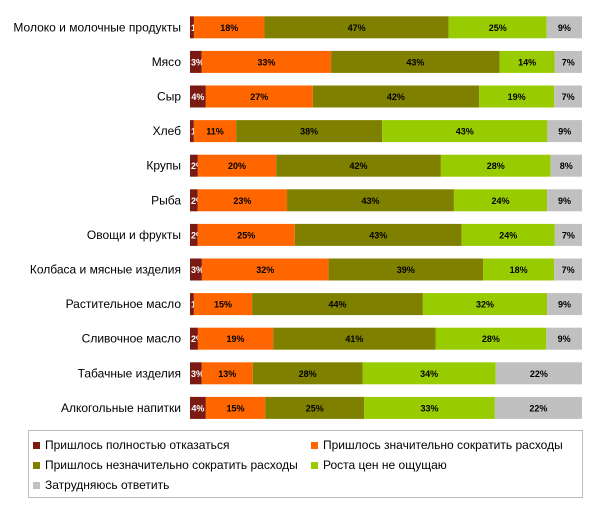 The height and width of the screenshot is (507, 589). What do you see at coordinates (429, 374) in the screenshot?
I see `data-label: 34%` at bounding box center [429, 374].